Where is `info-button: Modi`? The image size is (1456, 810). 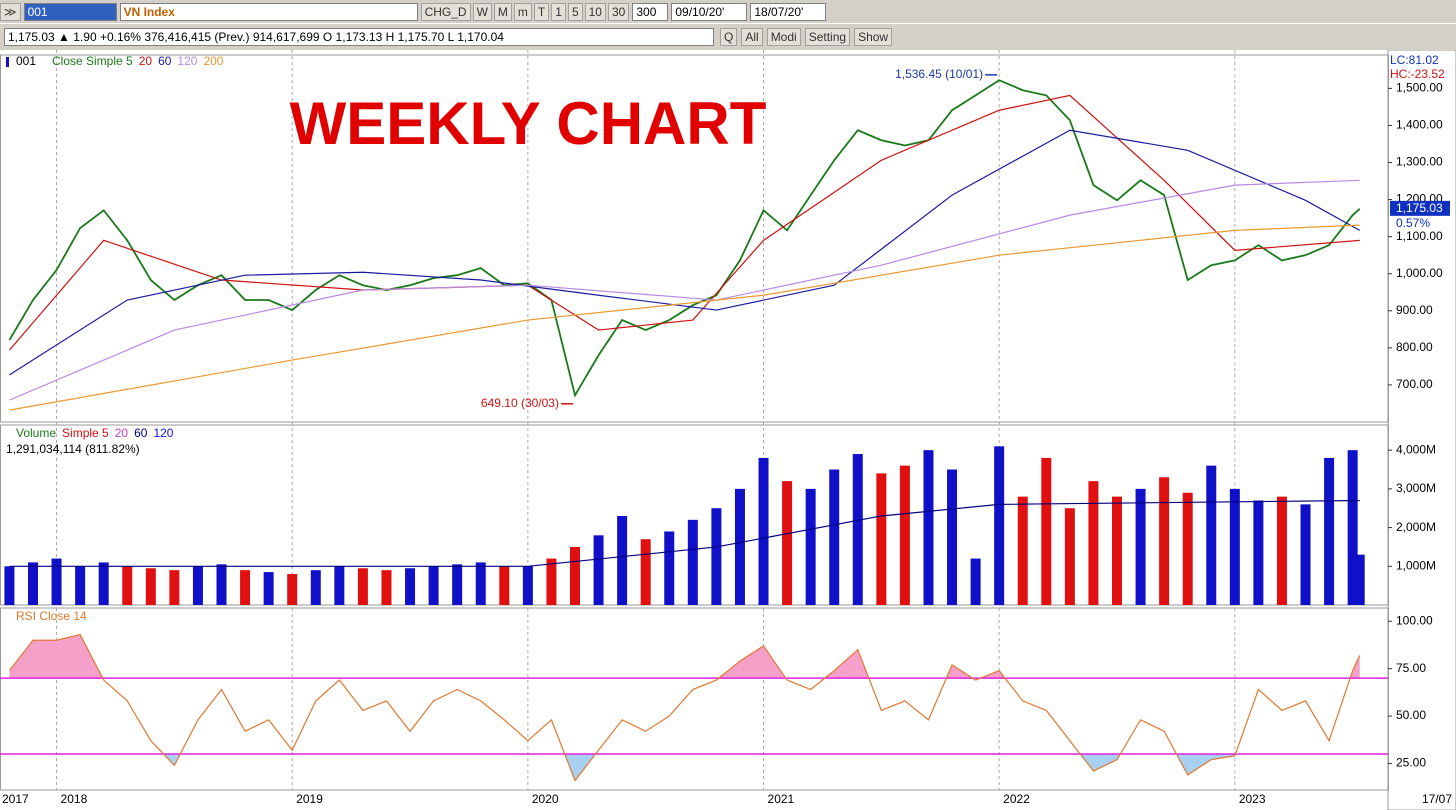
info-button: Modi is located at coordinates (783, 37).